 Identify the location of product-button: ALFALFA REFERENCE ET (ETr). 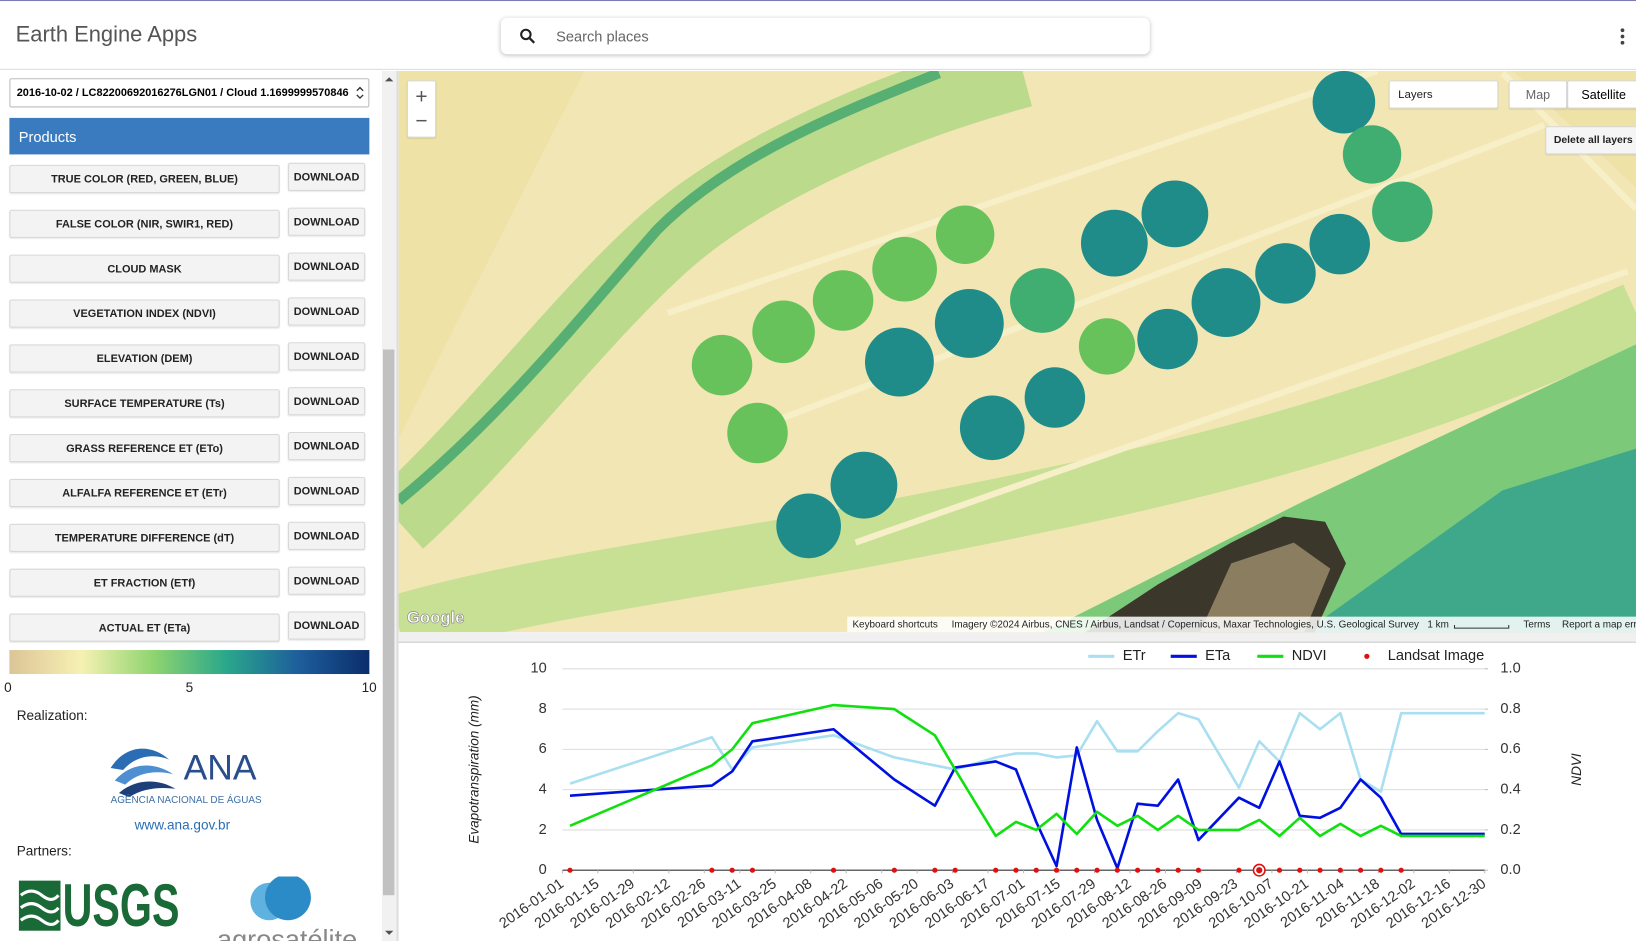
(144, 493).